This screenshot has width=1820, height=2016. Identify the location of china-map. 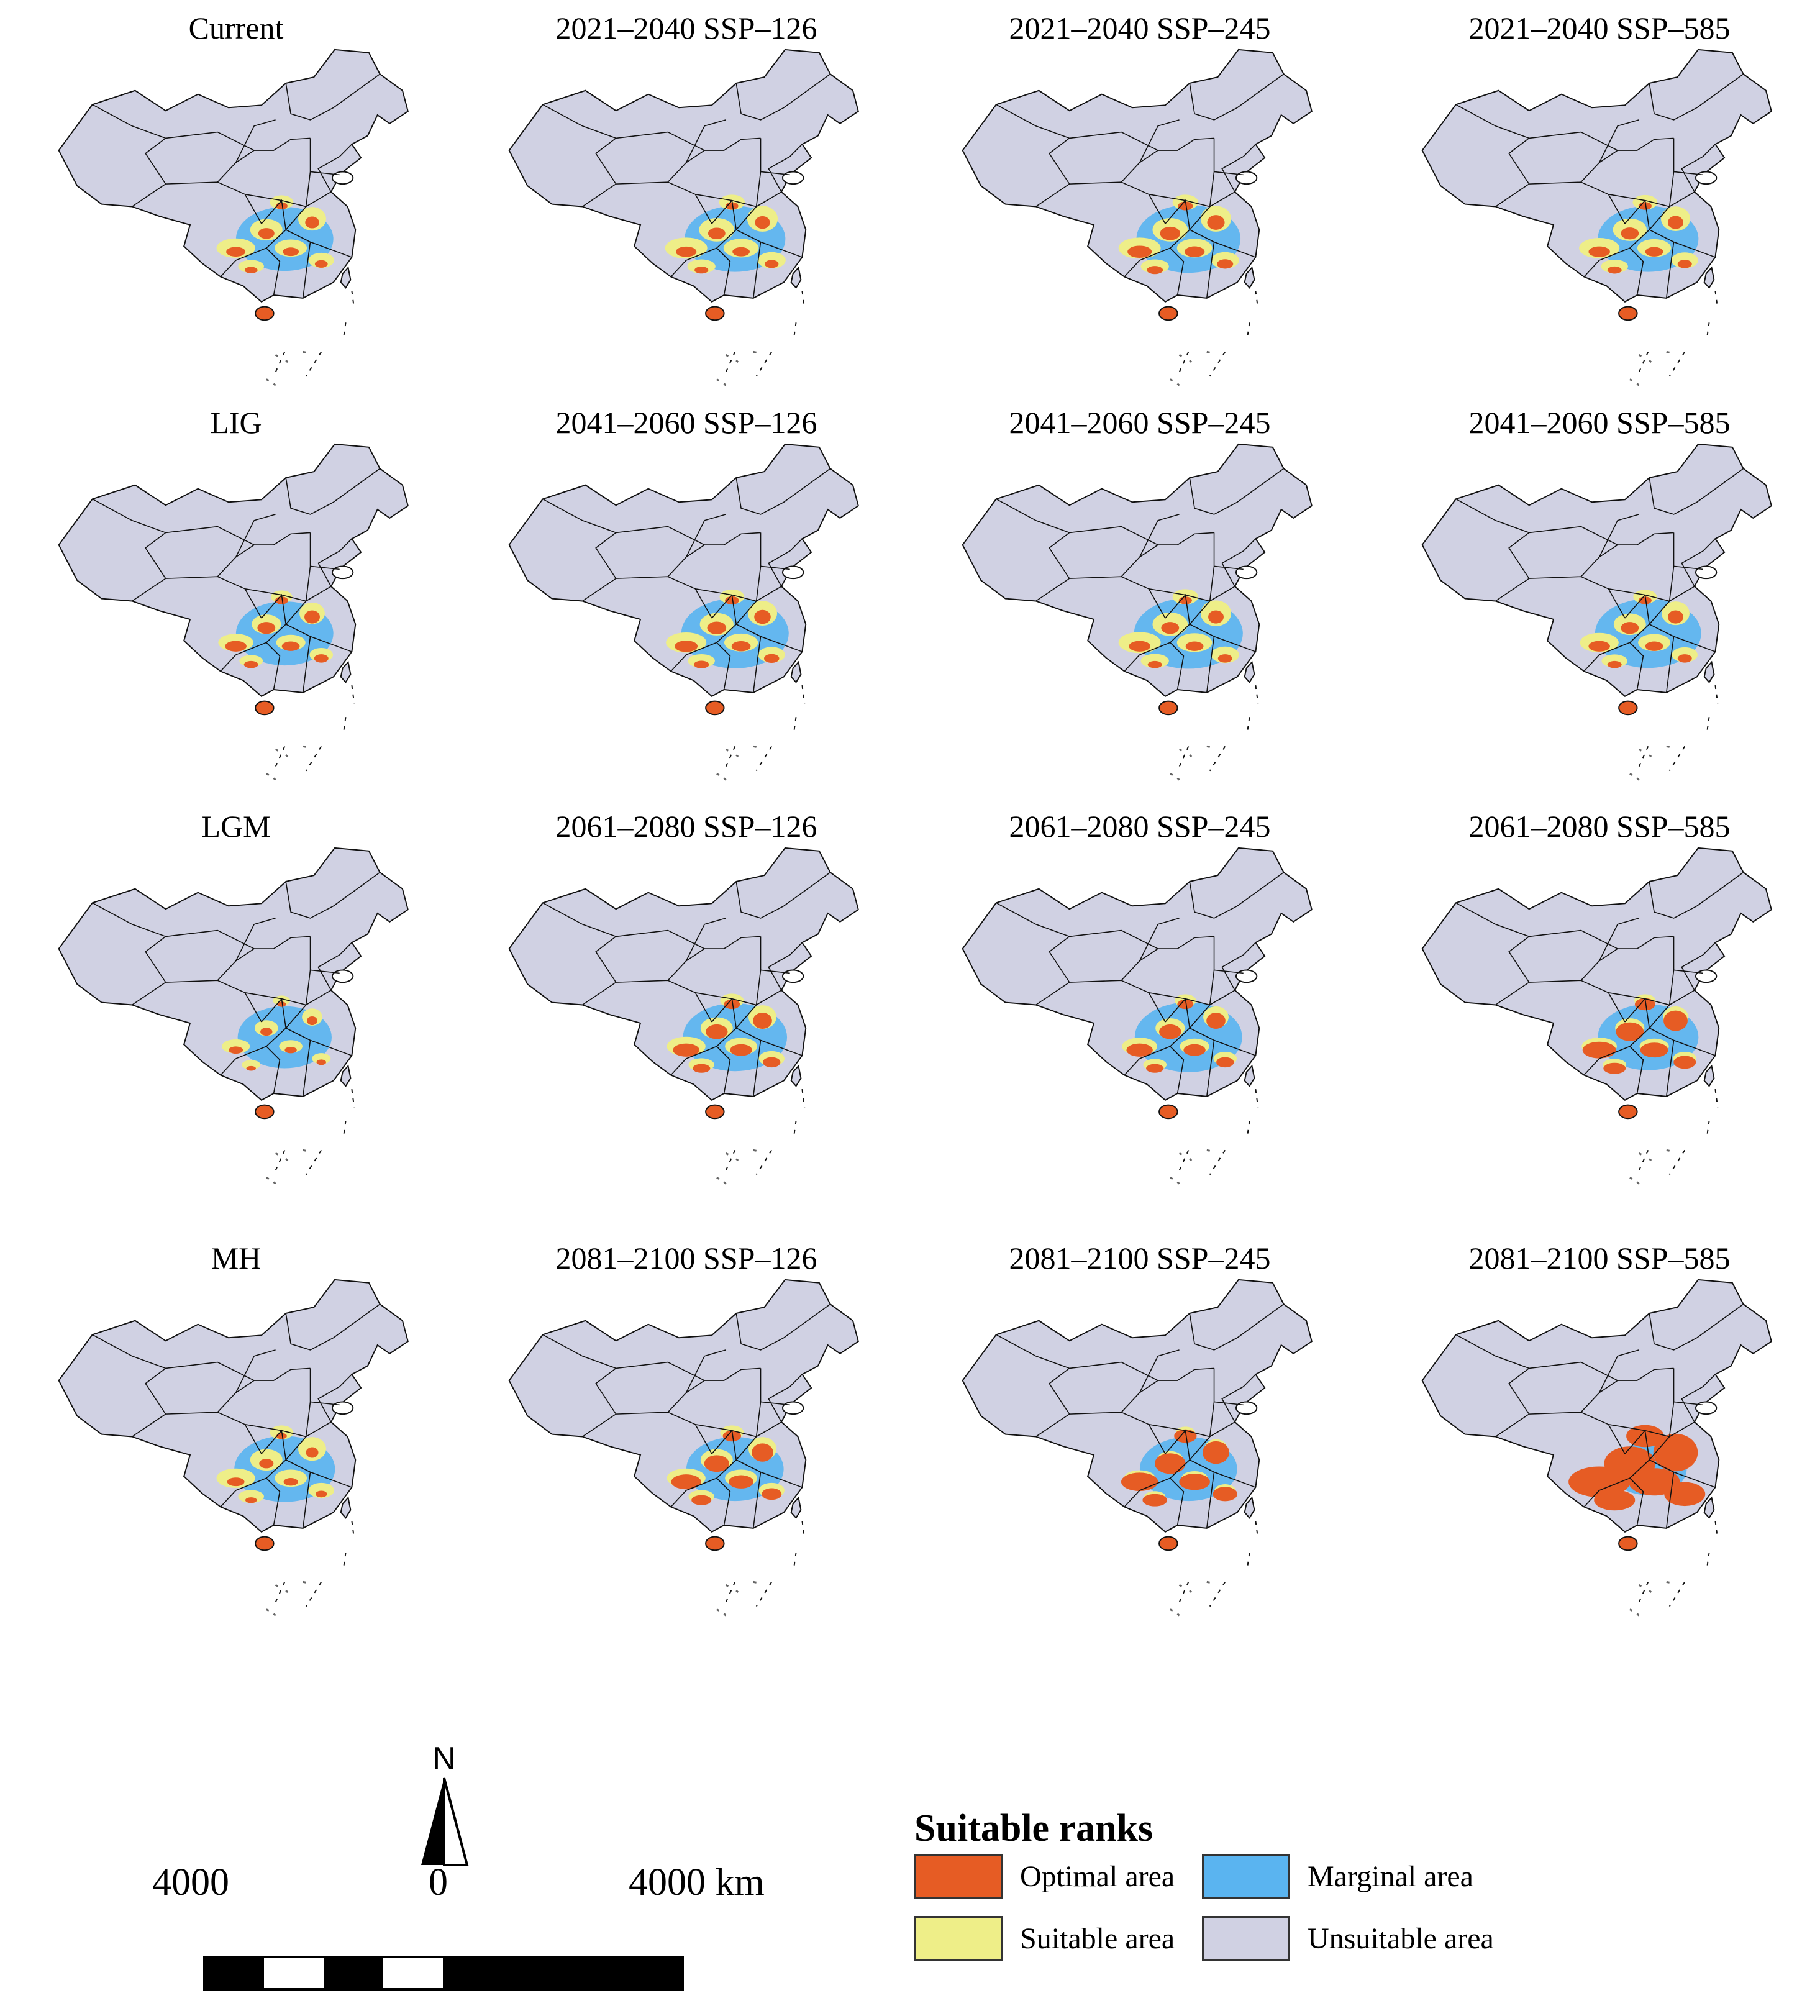
(234, 612).